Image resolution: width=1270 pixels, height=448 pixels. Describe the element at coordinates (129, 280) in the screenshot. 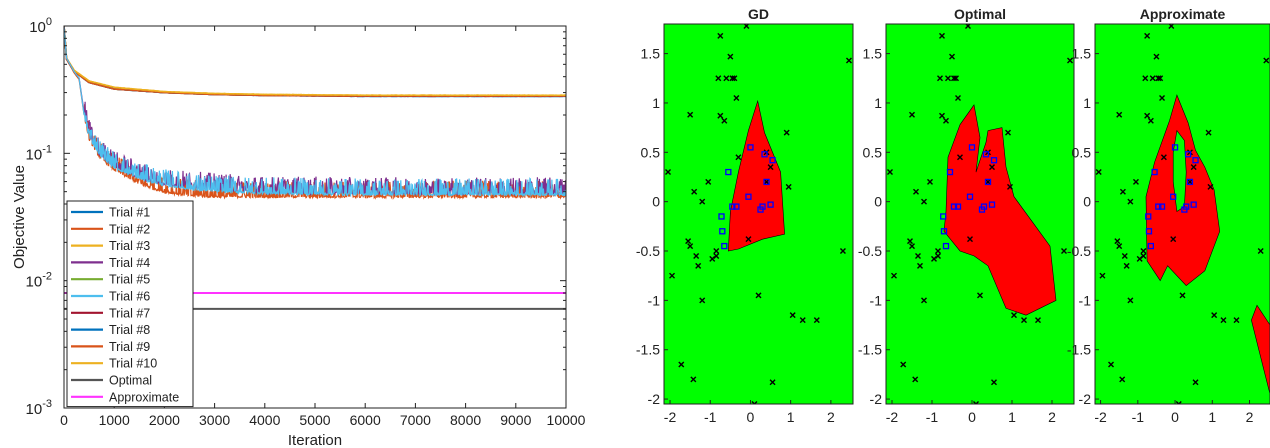

I see `legend-entry: Trial #5` at that location.